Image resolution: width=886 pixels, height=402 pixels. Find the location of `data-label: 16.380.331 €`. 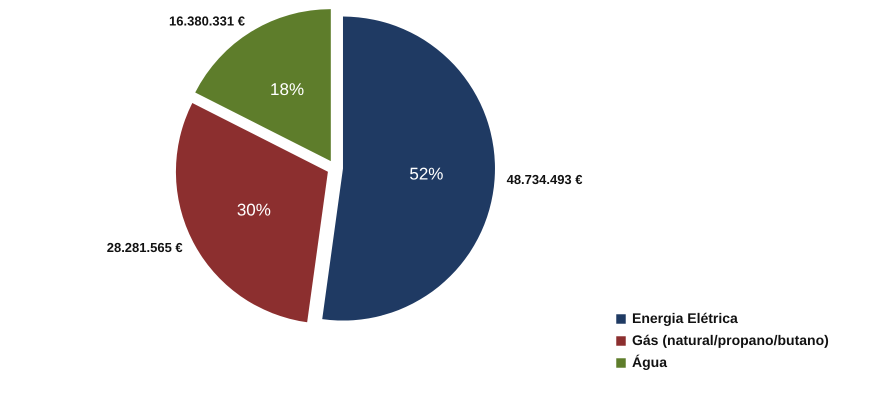

data-label: 16.380.331 € is located at coordinates (207, 20).